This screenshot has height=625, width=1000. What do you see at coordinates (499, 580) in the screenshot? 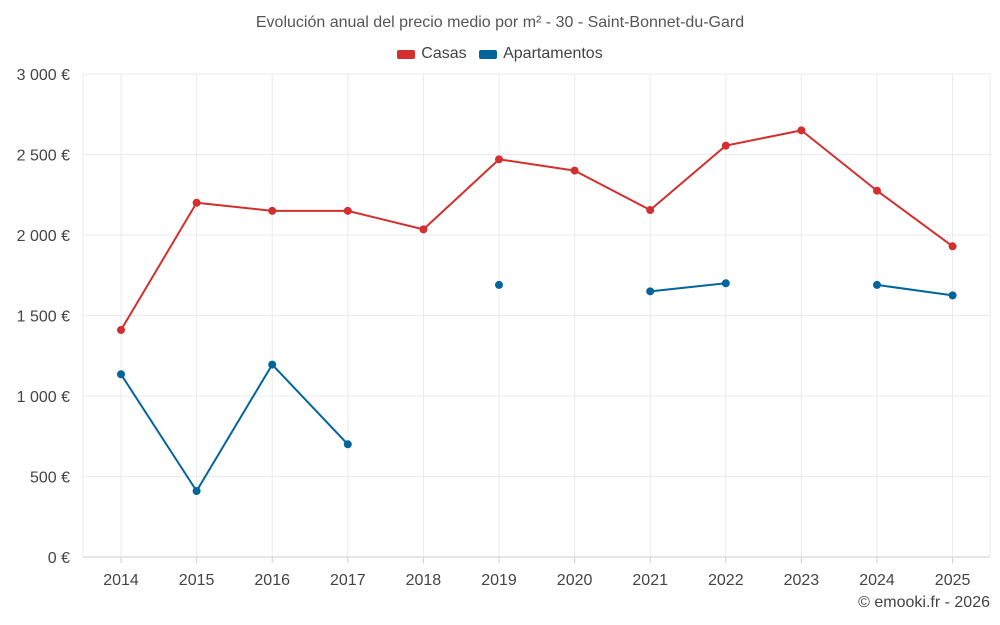
I see `x-tick-label: 2019` at bounding box center [499, 580].